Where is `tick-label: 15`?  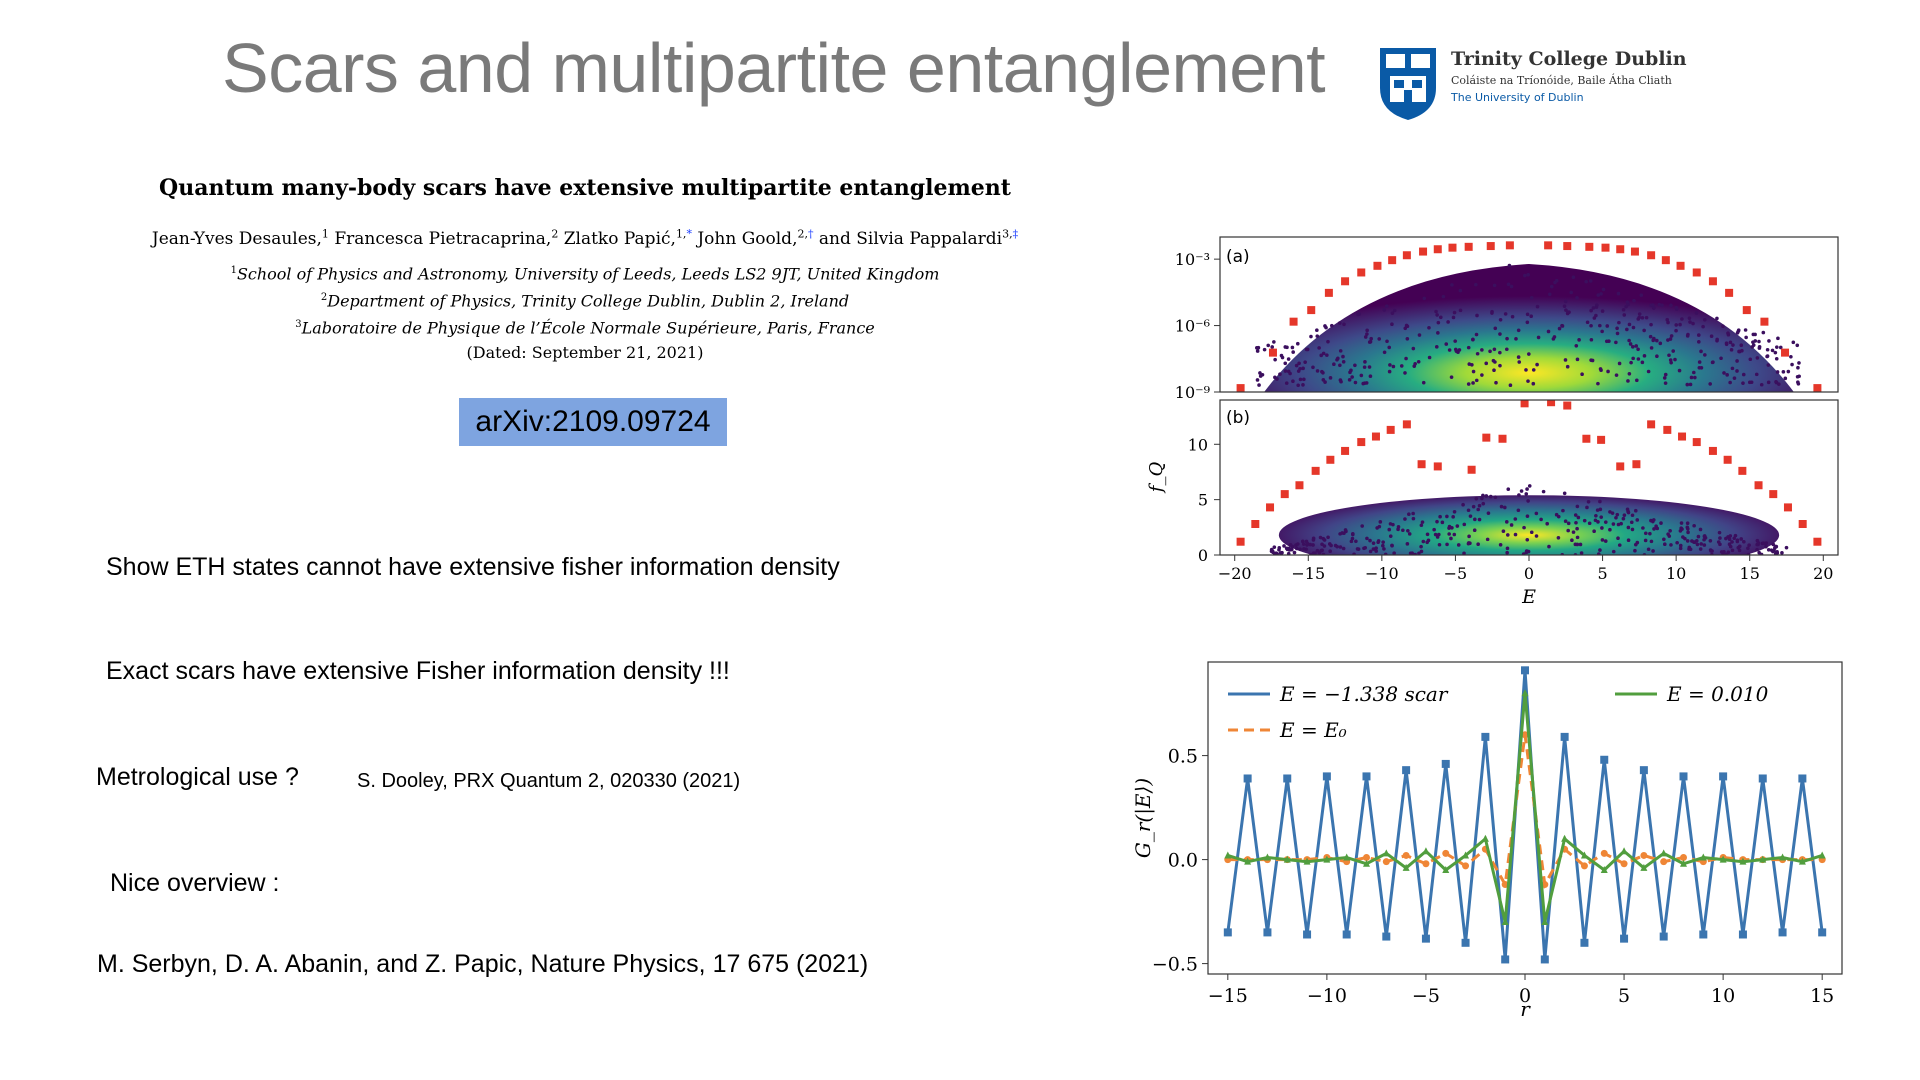
tick-label: 15 is located at coordinates (1750, 573).